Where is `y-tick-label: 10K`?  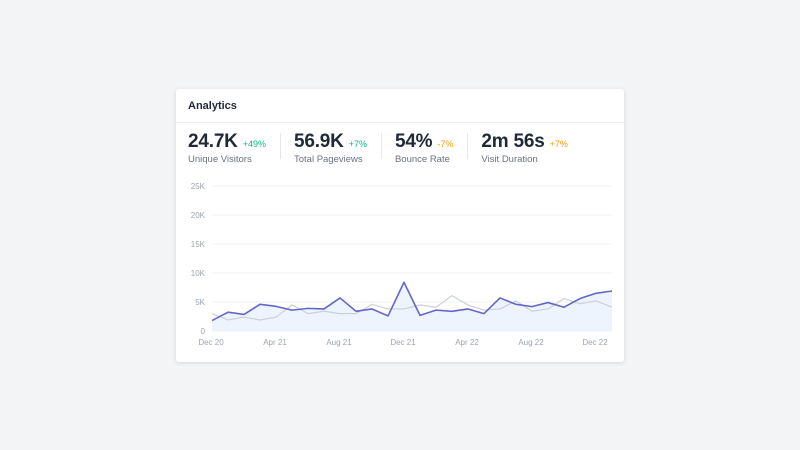 y-tick-label: 10K is located at coordinates (198, 273).